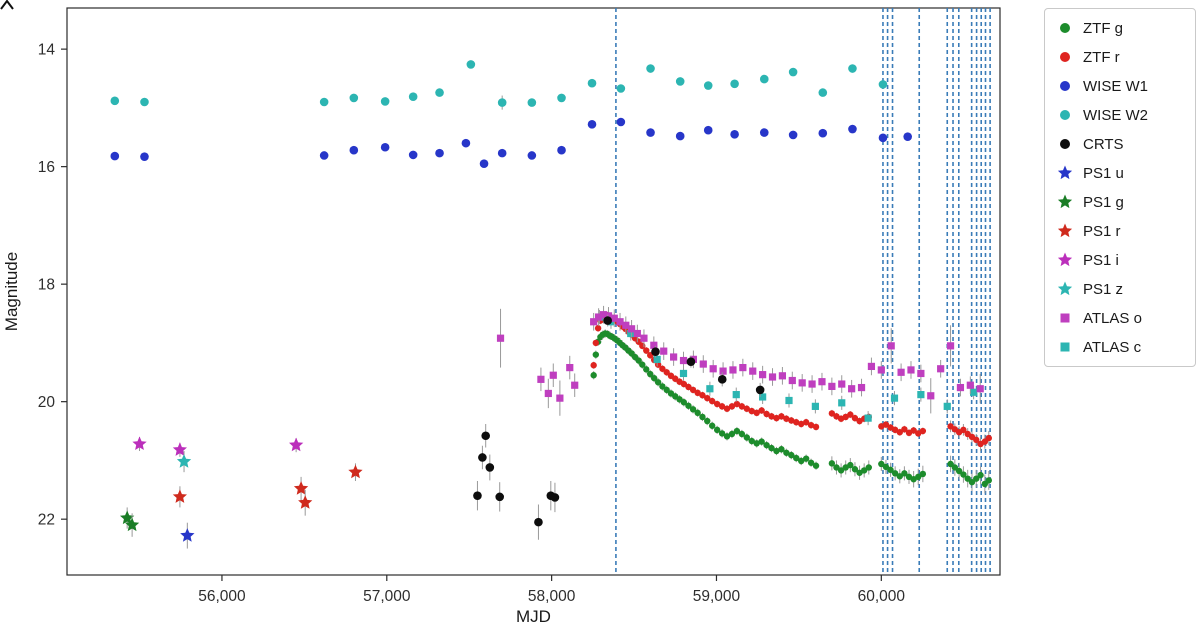 The height and width of the screenshot is (630, 1200). Describe the element at coordinates (1103, 144) in the screenshot. I see `legend-label: CRTS` at that location.